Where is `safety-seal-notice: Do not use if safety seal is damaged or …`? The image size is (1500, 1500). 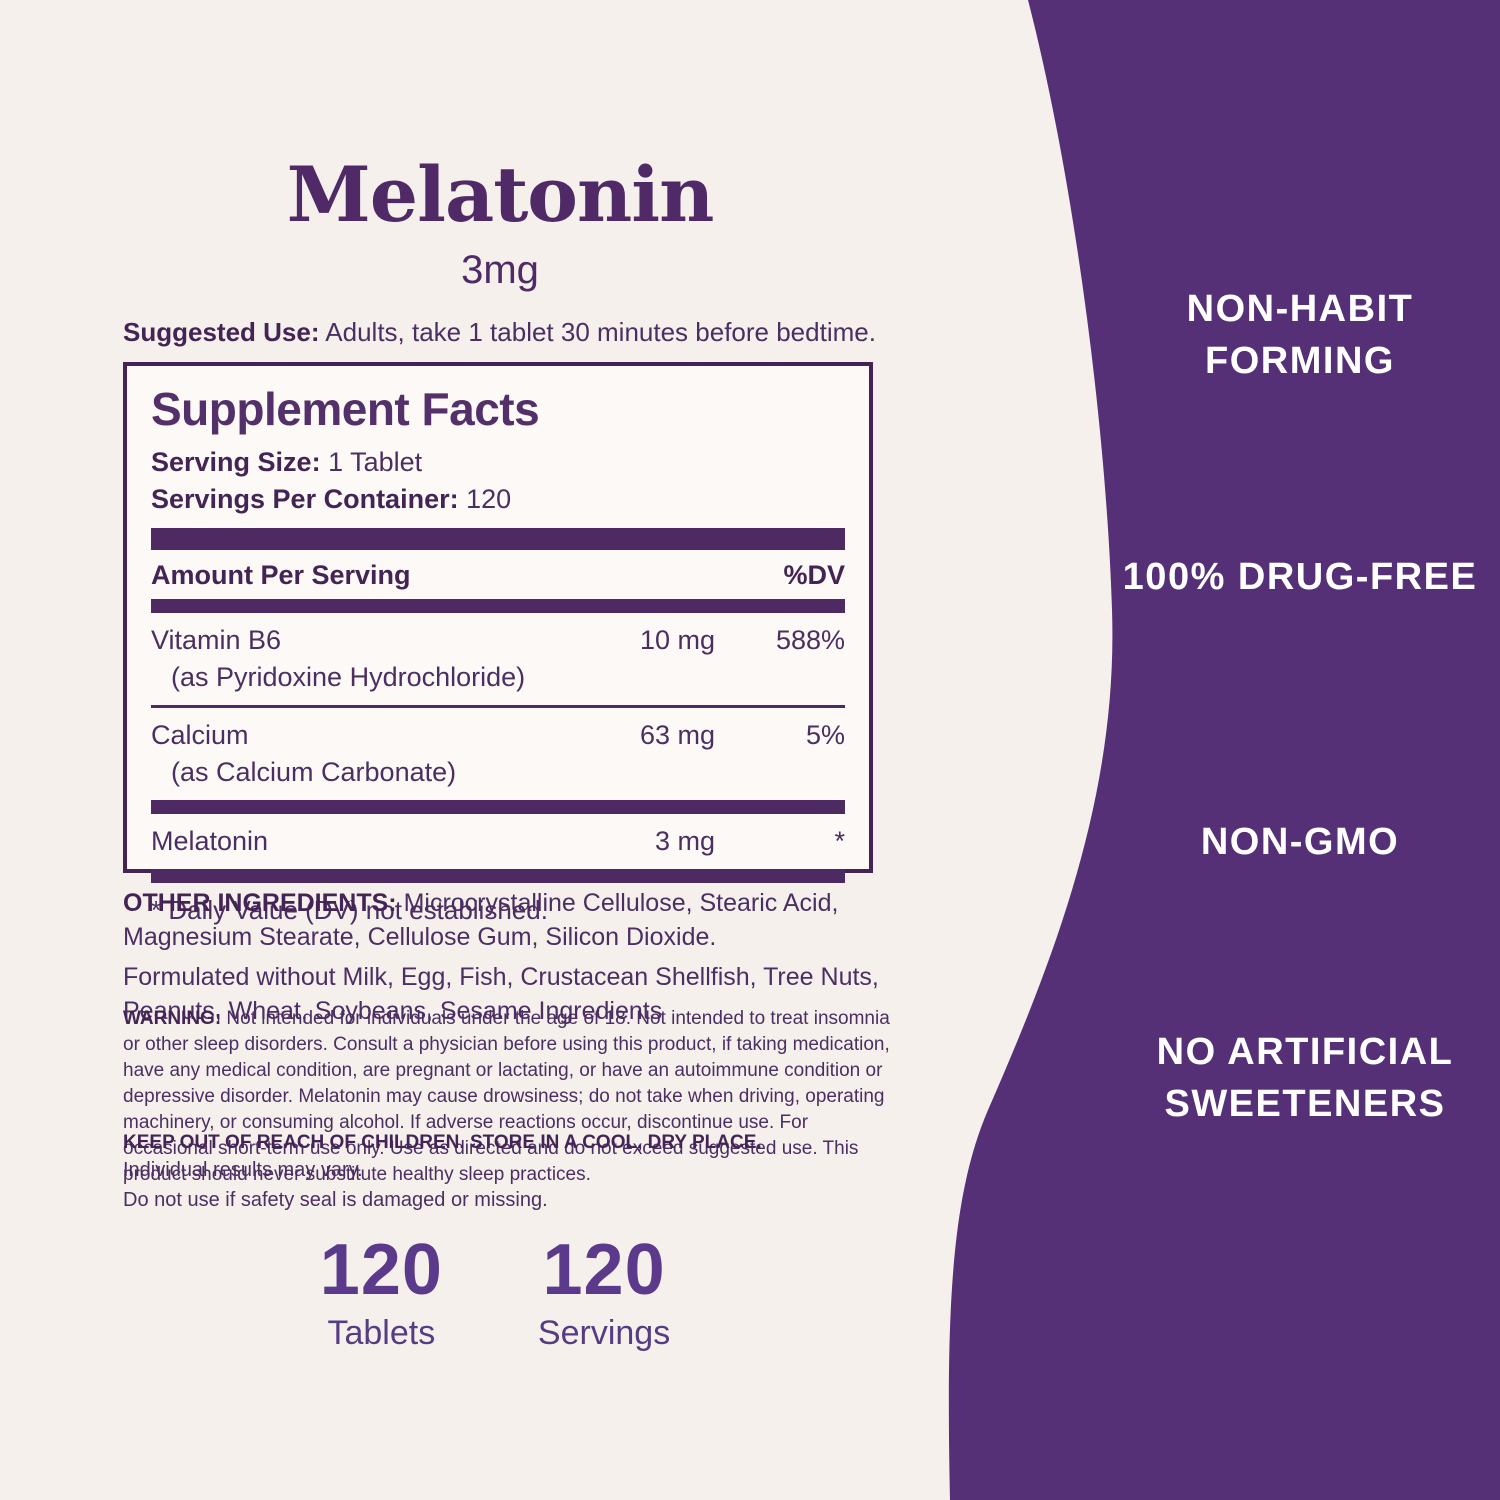 safety-seal-notice: Do not use if safety seal is damaged or … is located at coordinates (335, 1200).